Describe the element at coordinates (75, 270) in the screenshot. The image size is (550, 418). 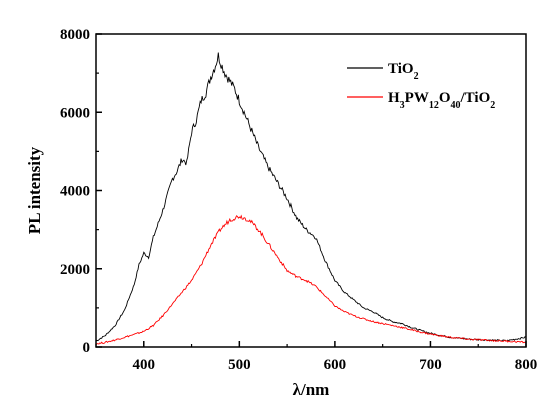
I see `y-tick-label: 2000` at that location.